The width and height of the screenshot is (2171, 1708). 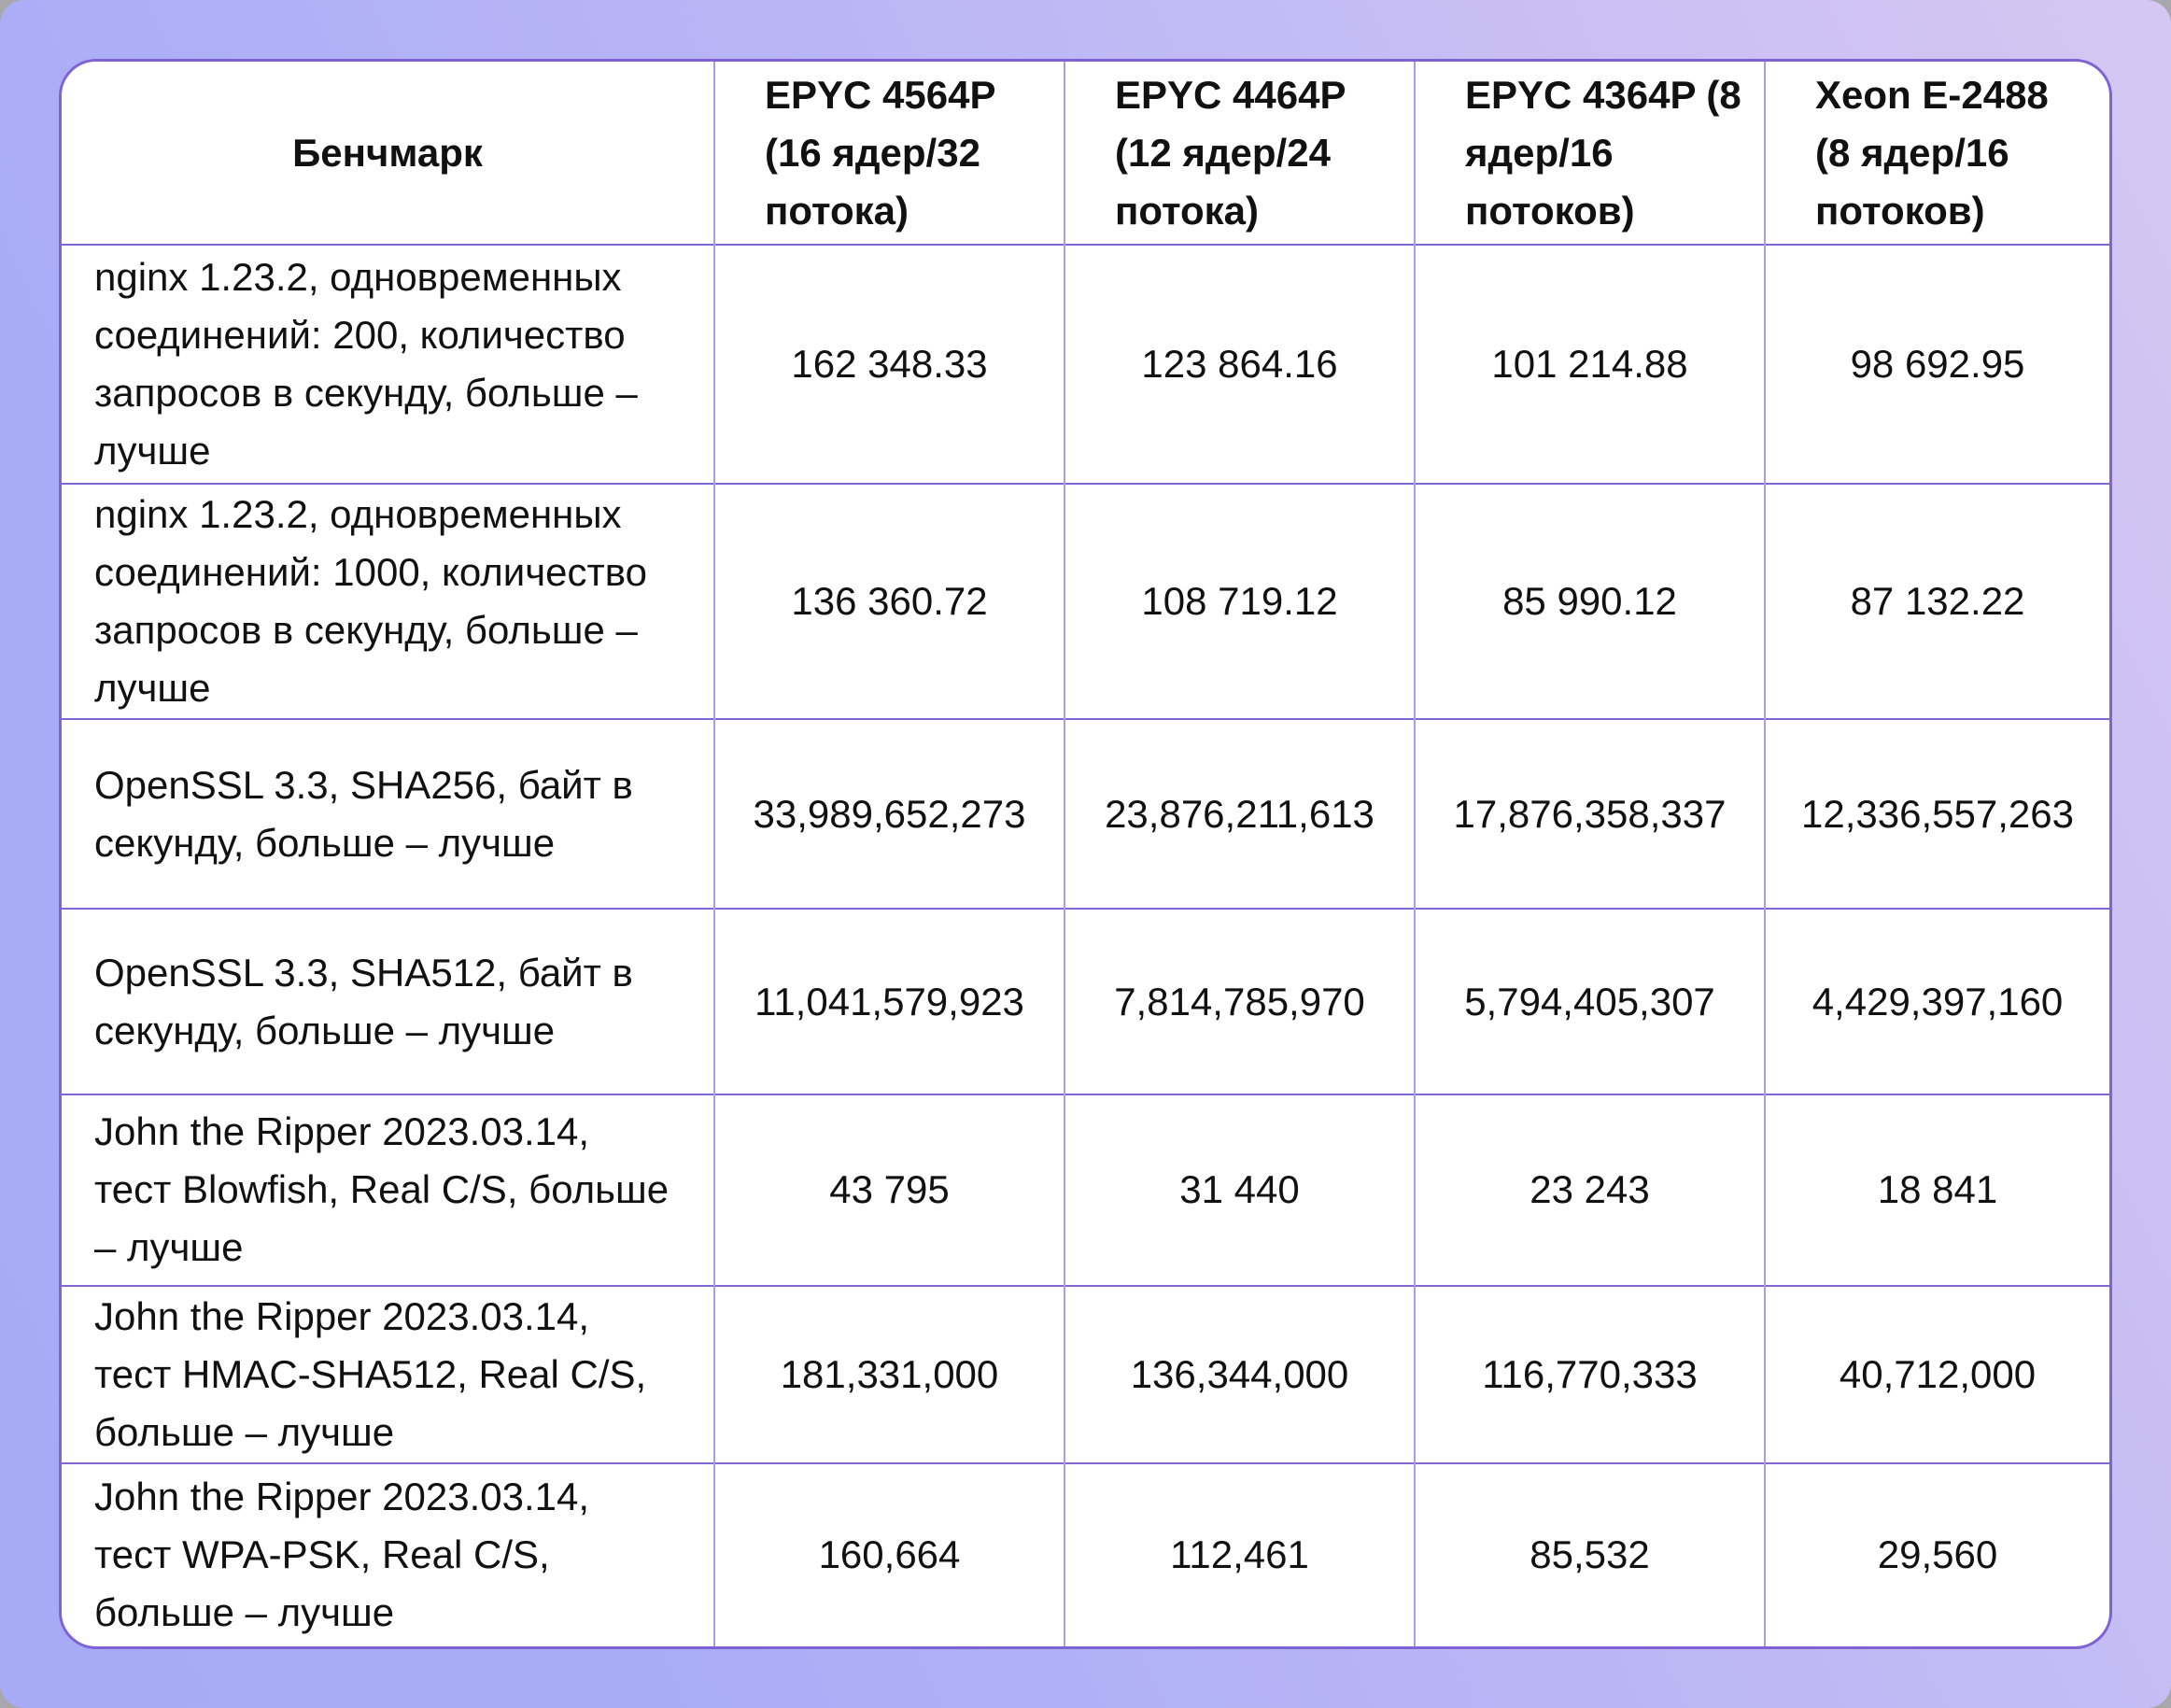 I want to click on header-benchmark: Бенчмарк, so click(x=387, y=152).